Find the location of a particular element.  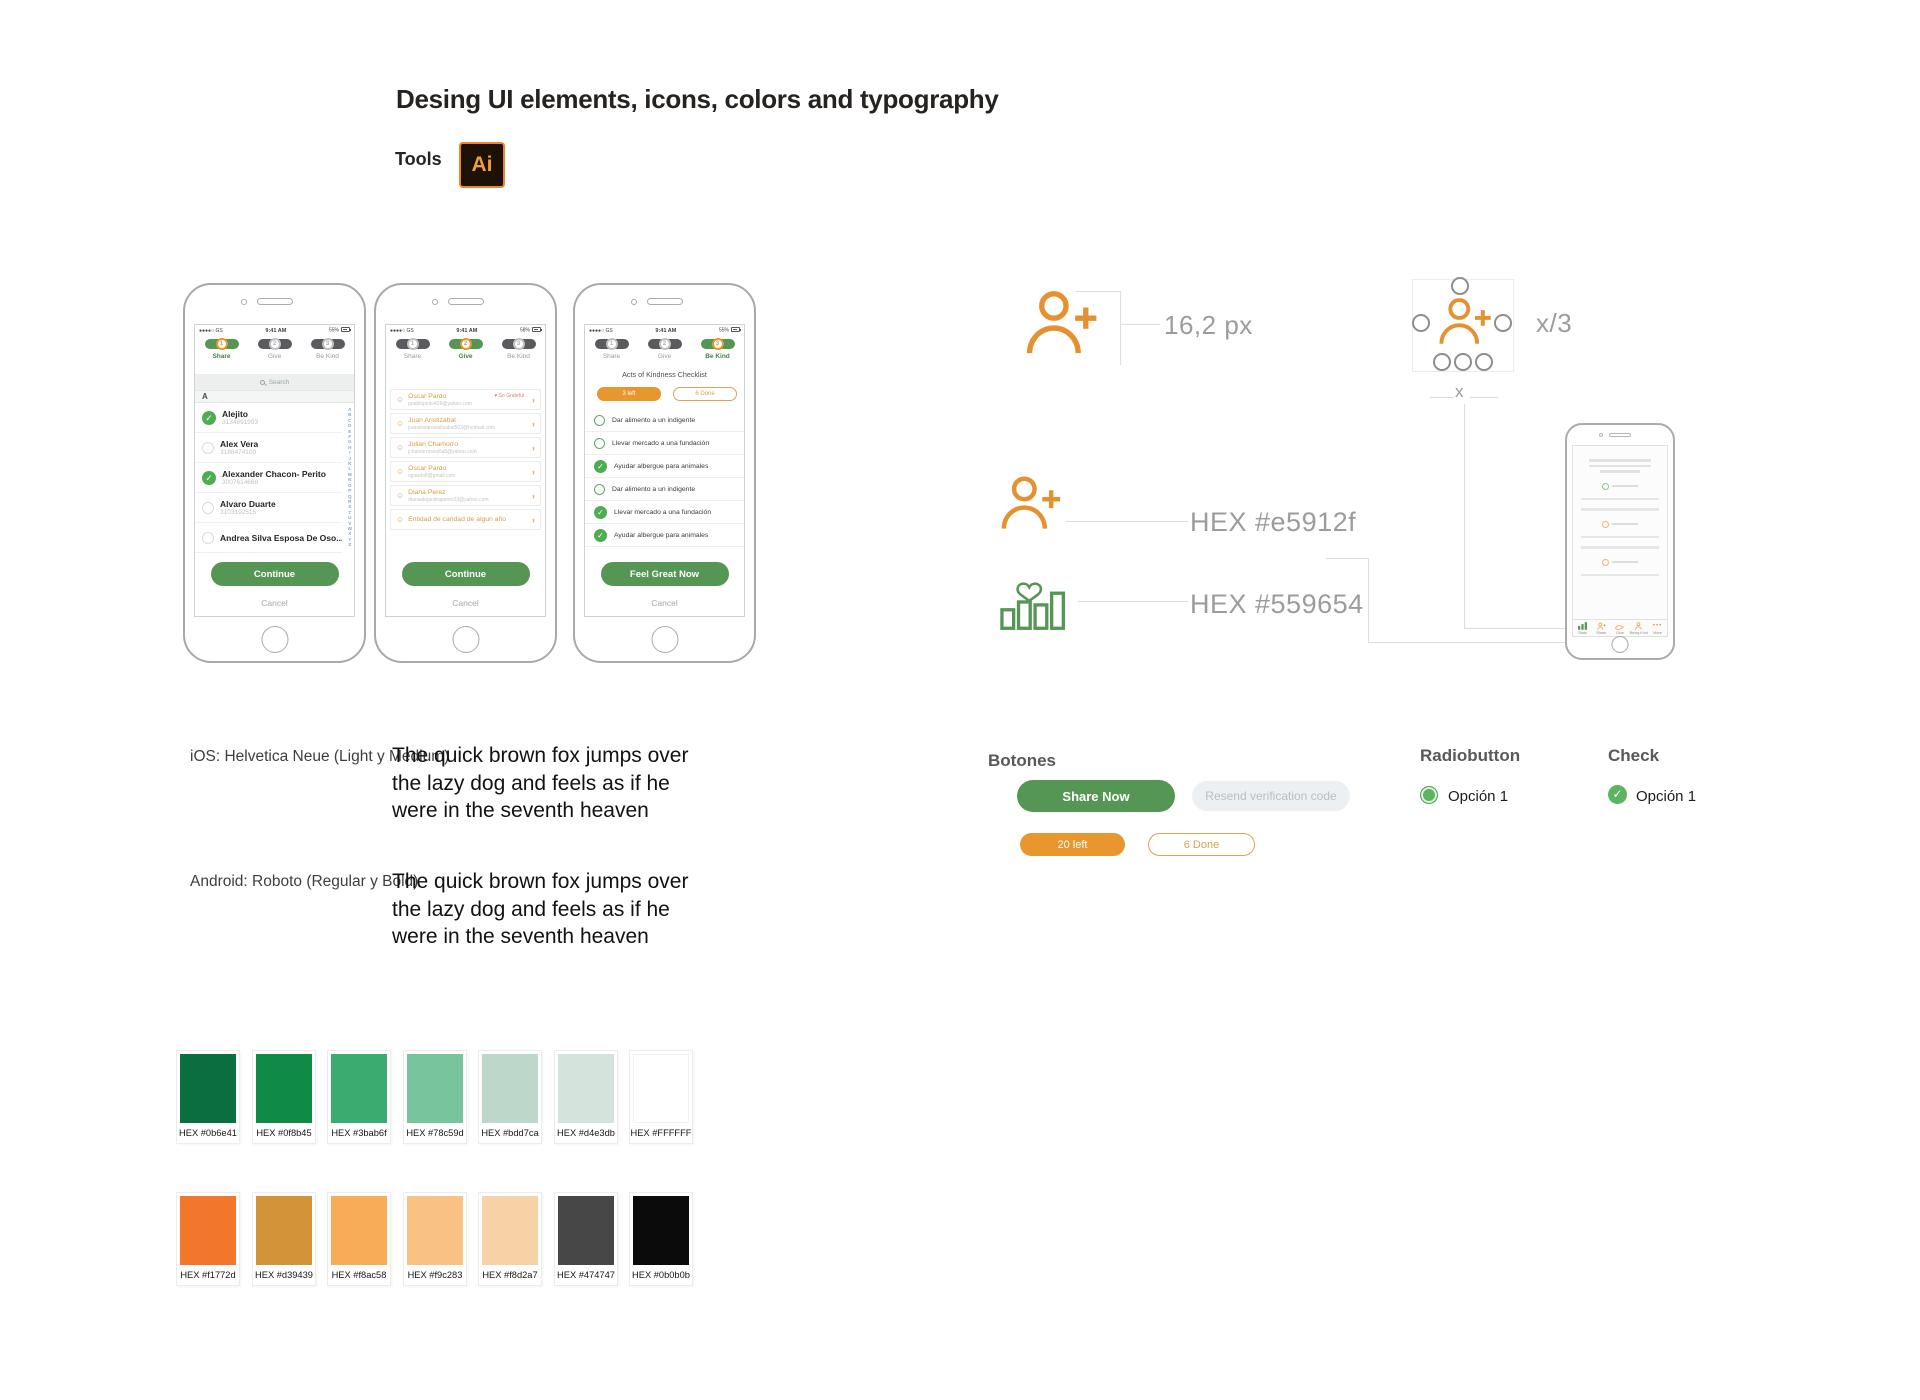

resend-verification-button: Resend verification code is located at coordinates (1271, 796).